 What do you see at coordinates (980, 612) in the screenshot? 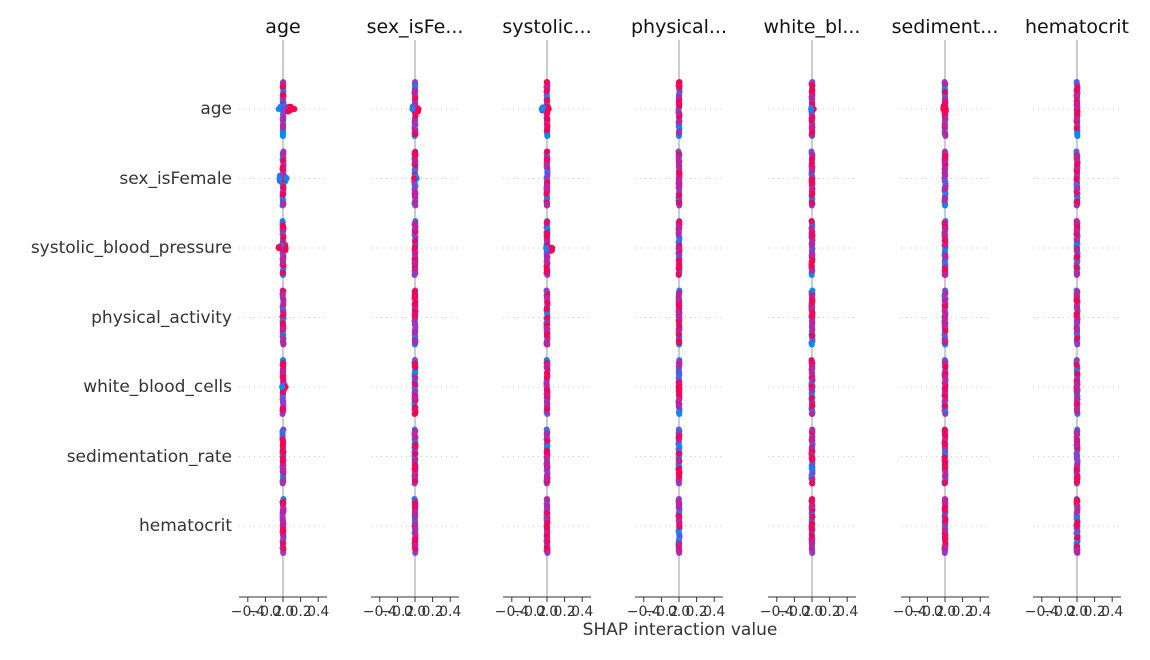
I see `x-tick-label: 0.4` at bounding box center [980, 612].